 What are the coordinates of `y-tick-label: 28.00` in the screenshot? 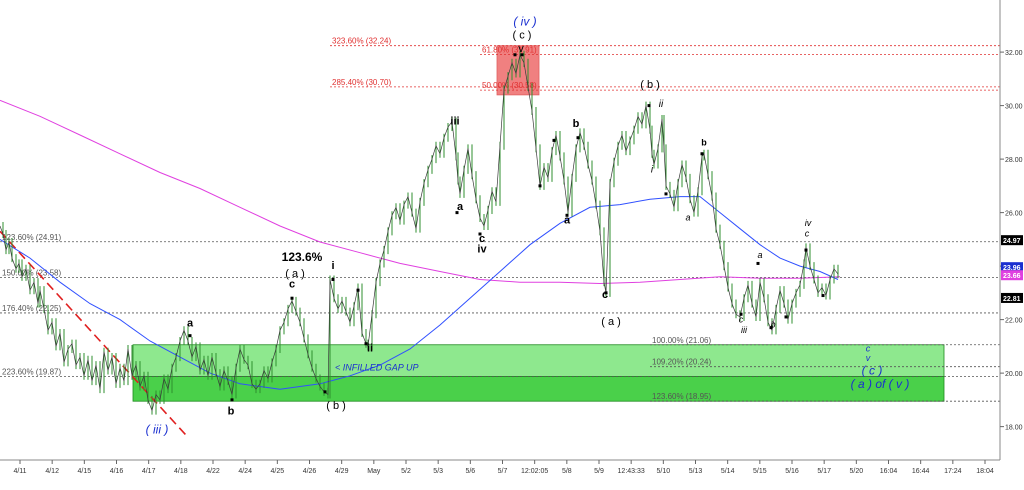 It's located at (1014, 160).